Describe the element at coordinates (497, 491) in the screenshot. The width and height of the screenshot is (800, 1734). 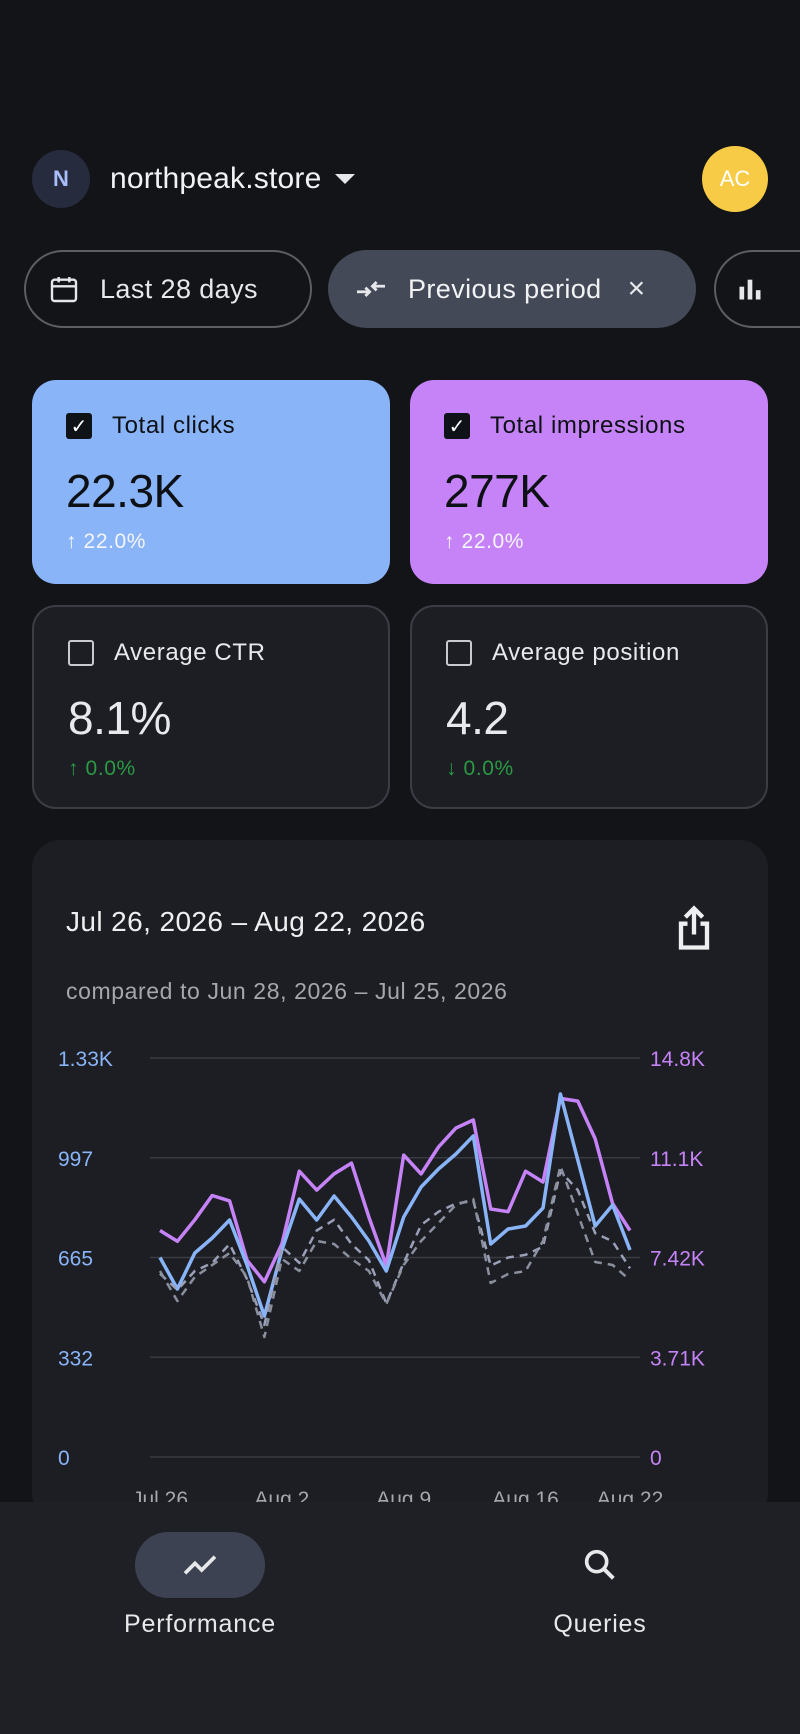
I see `metric-value: 277K` at that location.